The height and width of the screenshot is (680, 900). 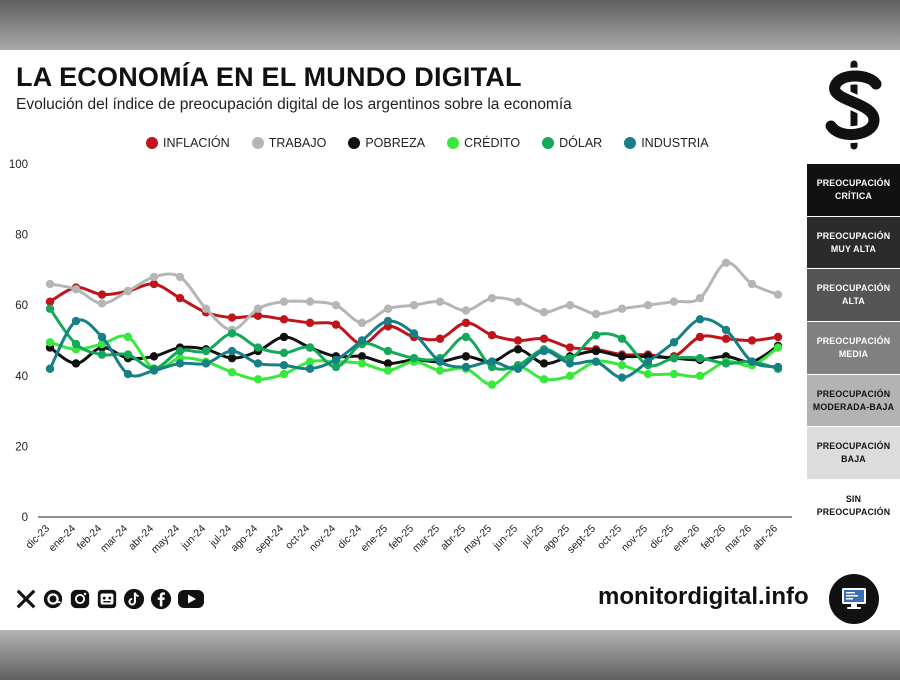 I want to click on x-tick-label: ene-25, so click(x=375, y=539).